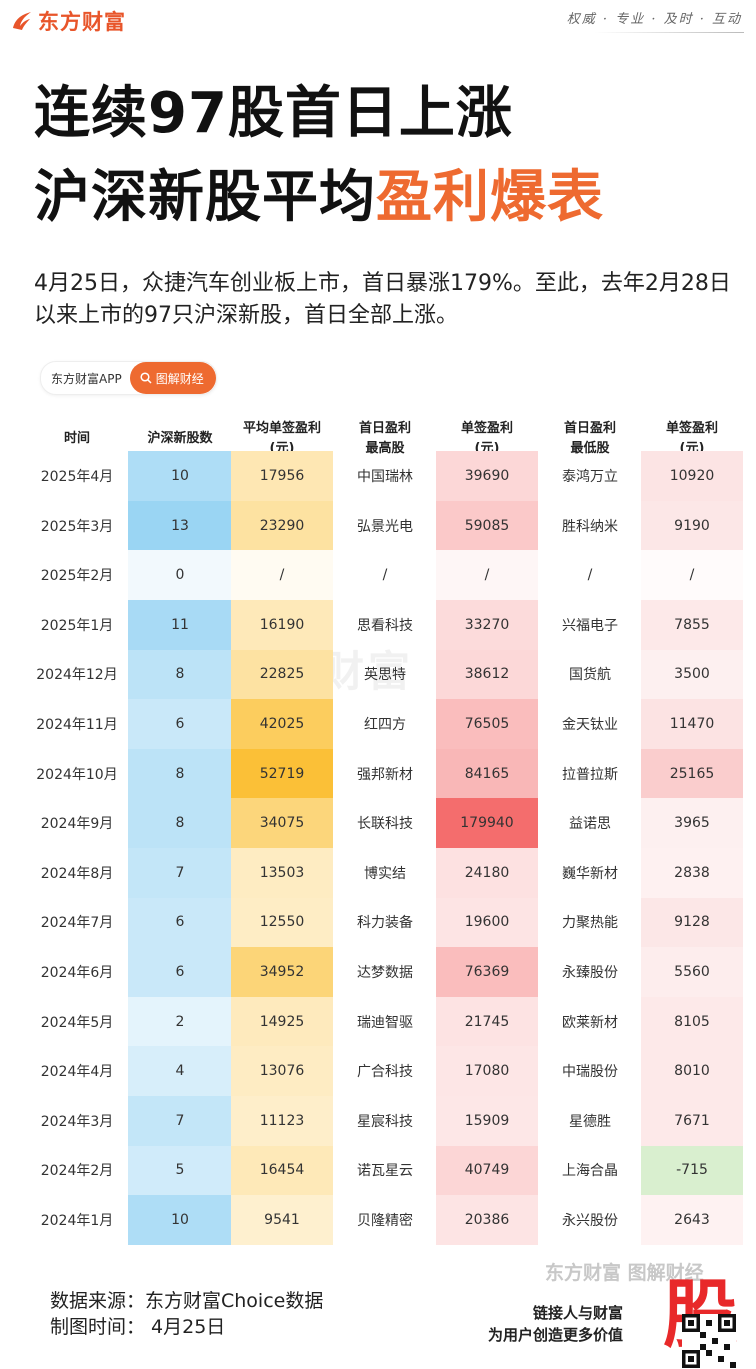 The image size is (756, 1369). I want to click on table-cell: 7, so click(180, 1120).